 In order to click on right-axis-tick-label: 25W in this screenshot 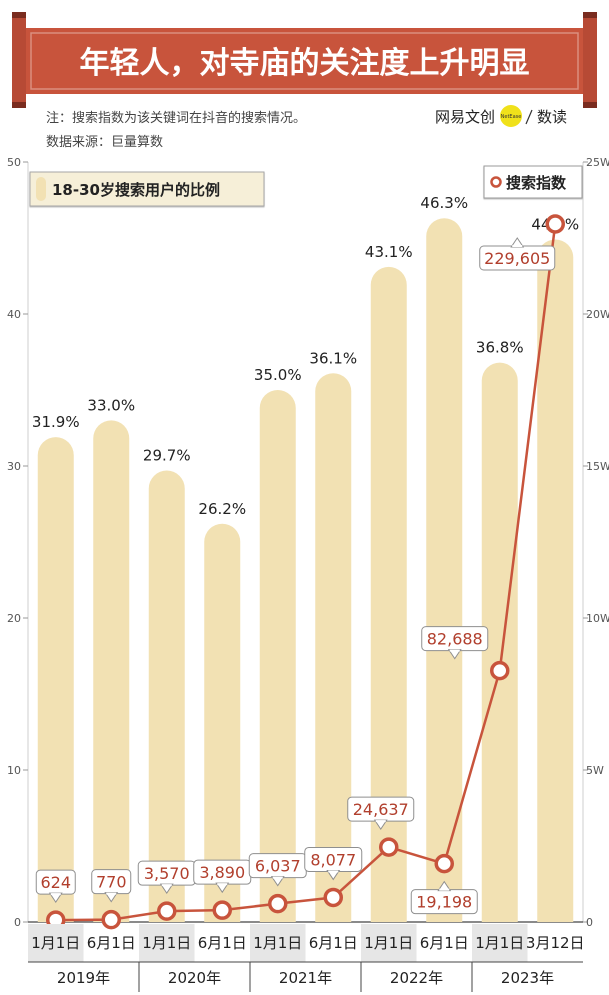, I will do `click(597, 162)`.